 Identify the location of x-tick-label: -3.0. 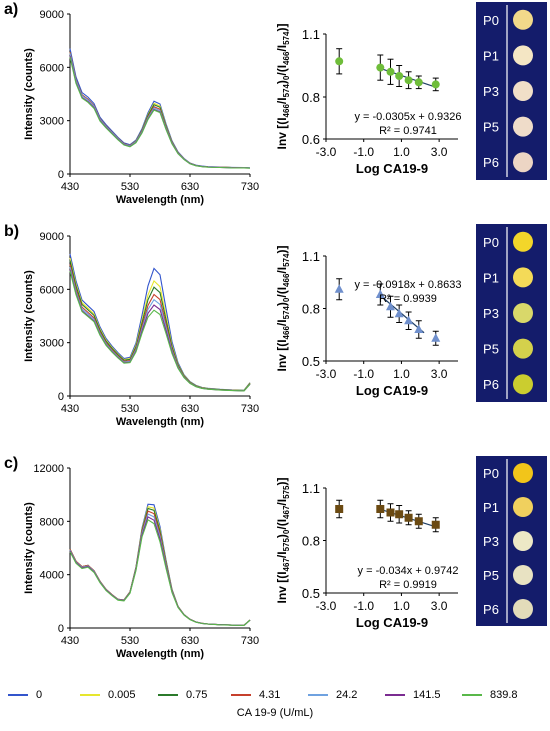
(326, 374).